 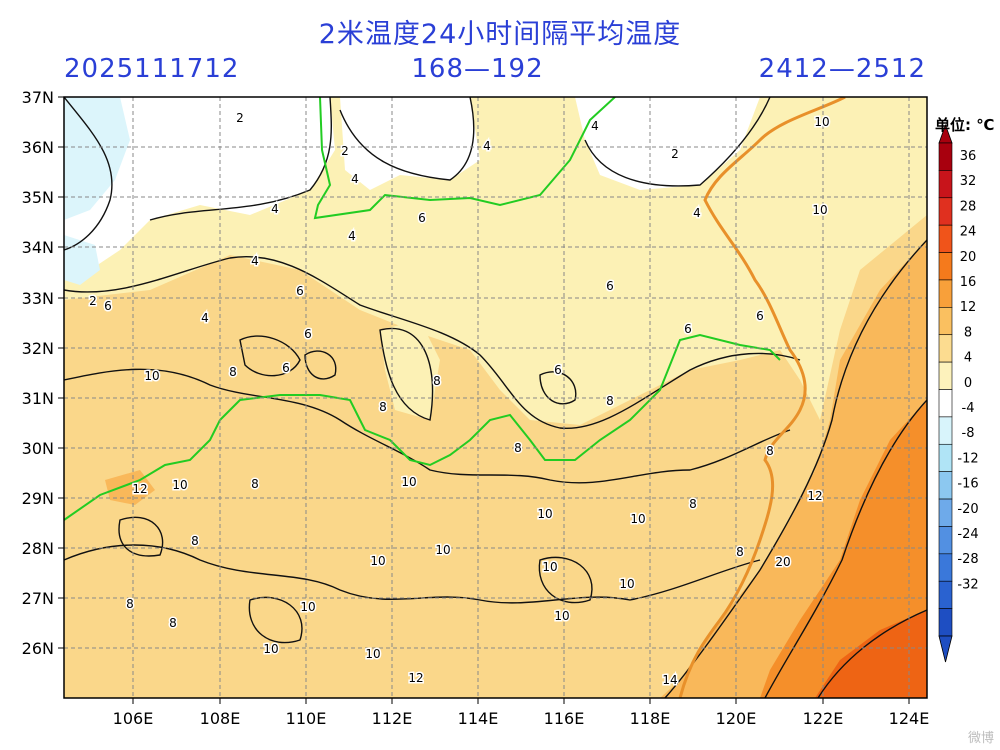 I want to click on lat-label: 27N, so click(x=38, y=598).